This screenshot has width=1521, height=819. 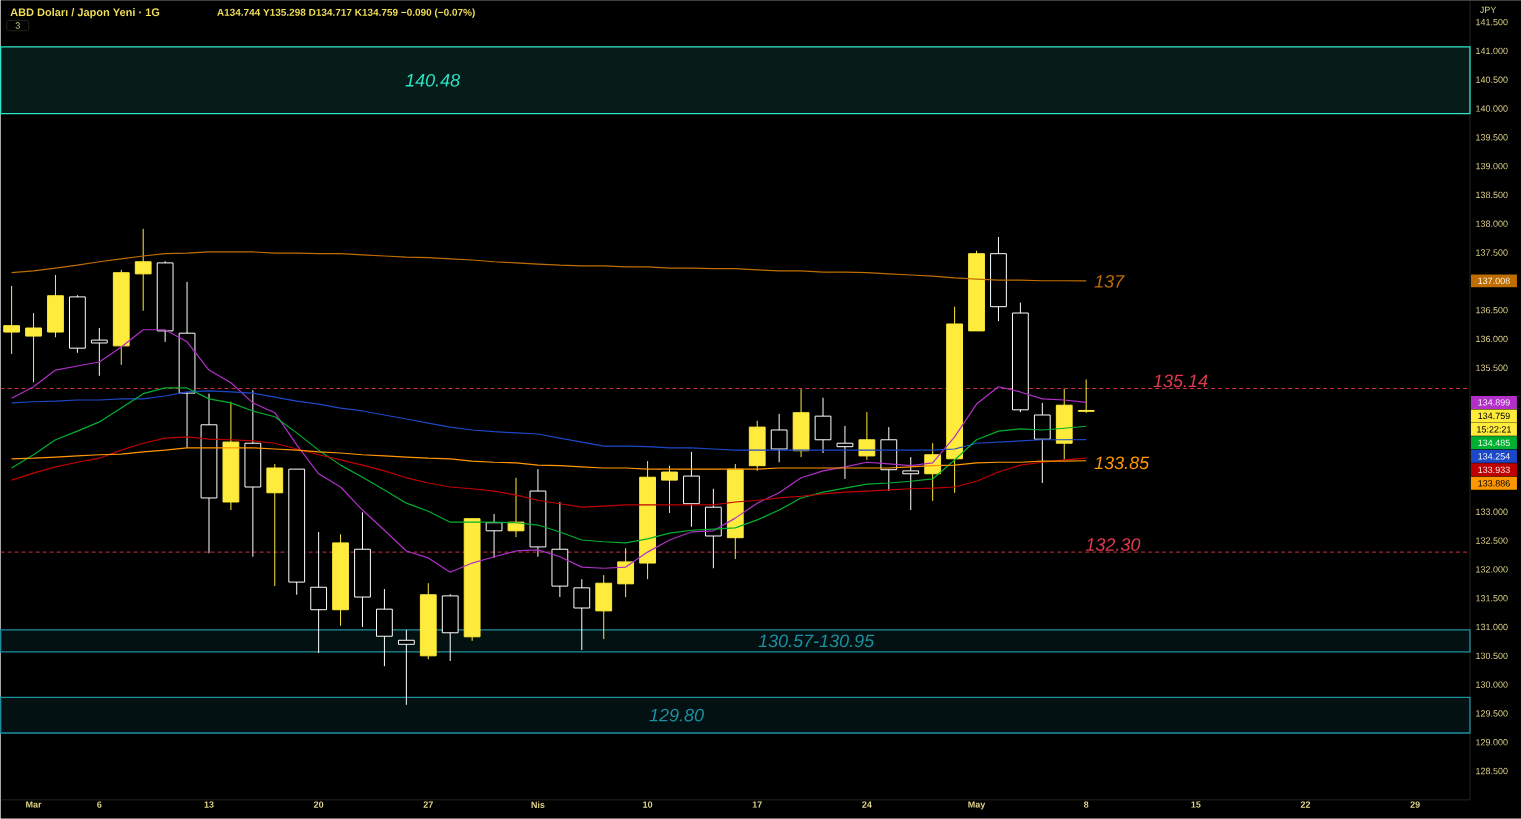 I want to click on y-tick-label: 135.500, so click(x=1492, y=368).